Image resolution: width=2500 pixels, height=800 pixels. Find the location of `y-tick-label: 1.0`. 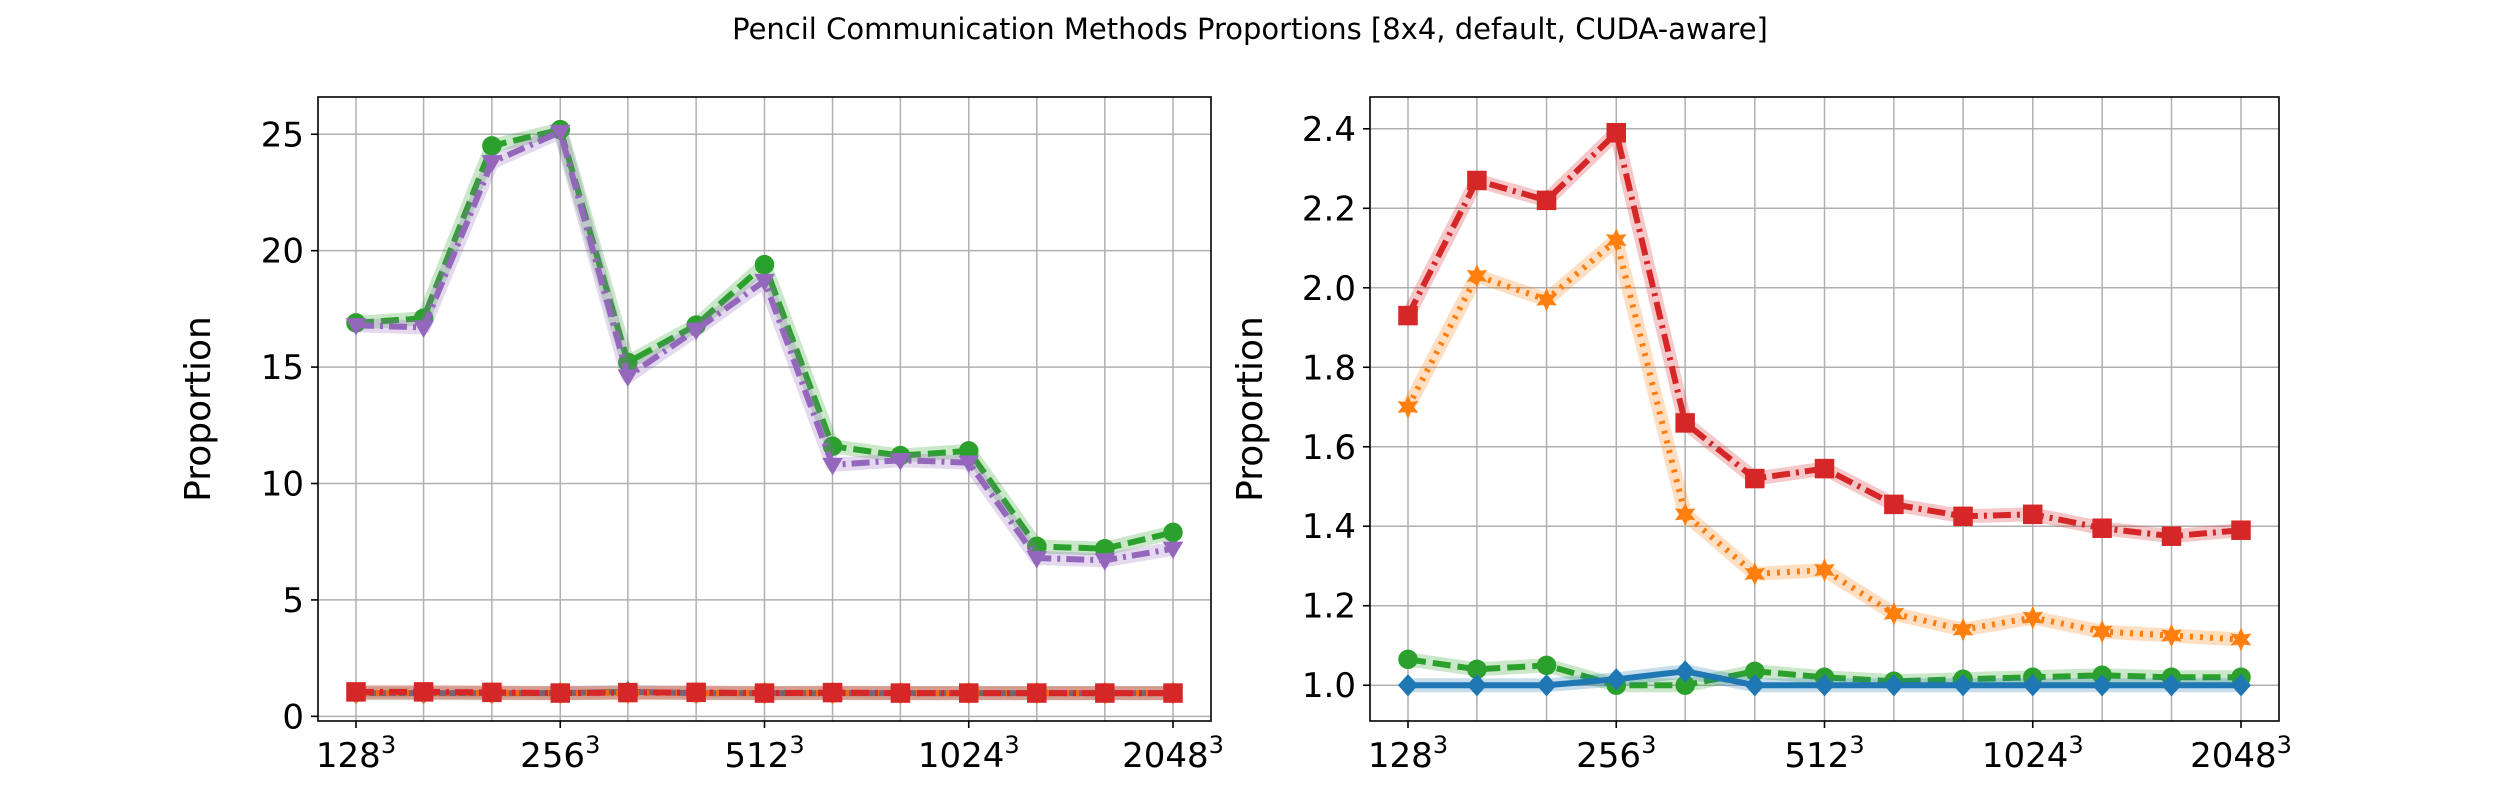

y-tick-label: 1.0 is located at coordinates (1329, 686).